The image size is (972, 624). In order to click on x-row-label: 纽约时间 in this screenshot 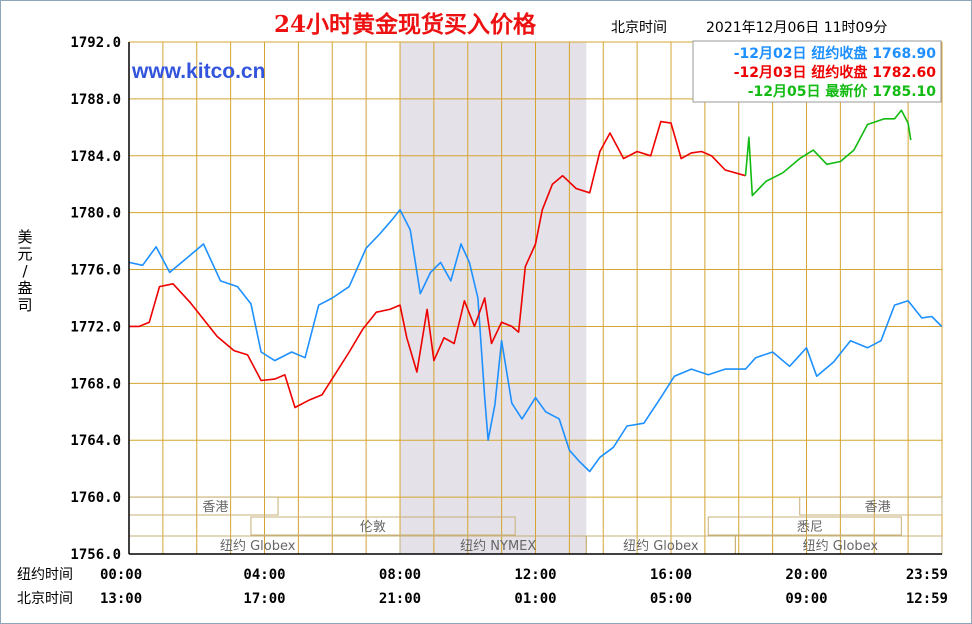, I will do `click(45, 575)`.